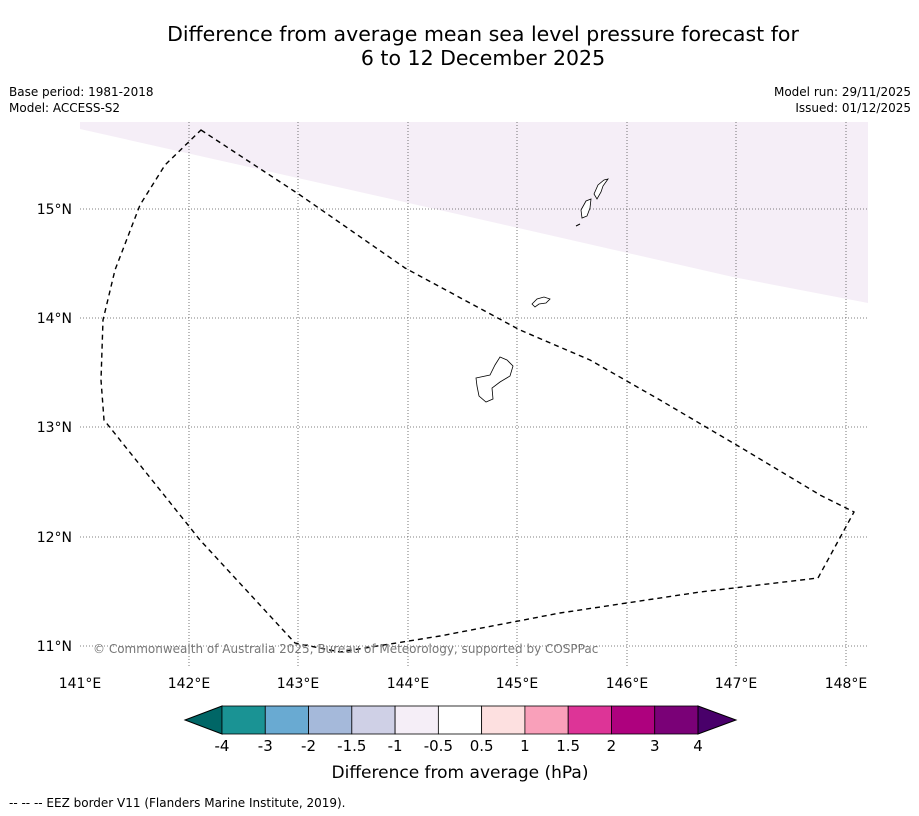  Describe the element at coordinates (54, 319) in the screenshot. I see `lat-label: 14°N` at that location.